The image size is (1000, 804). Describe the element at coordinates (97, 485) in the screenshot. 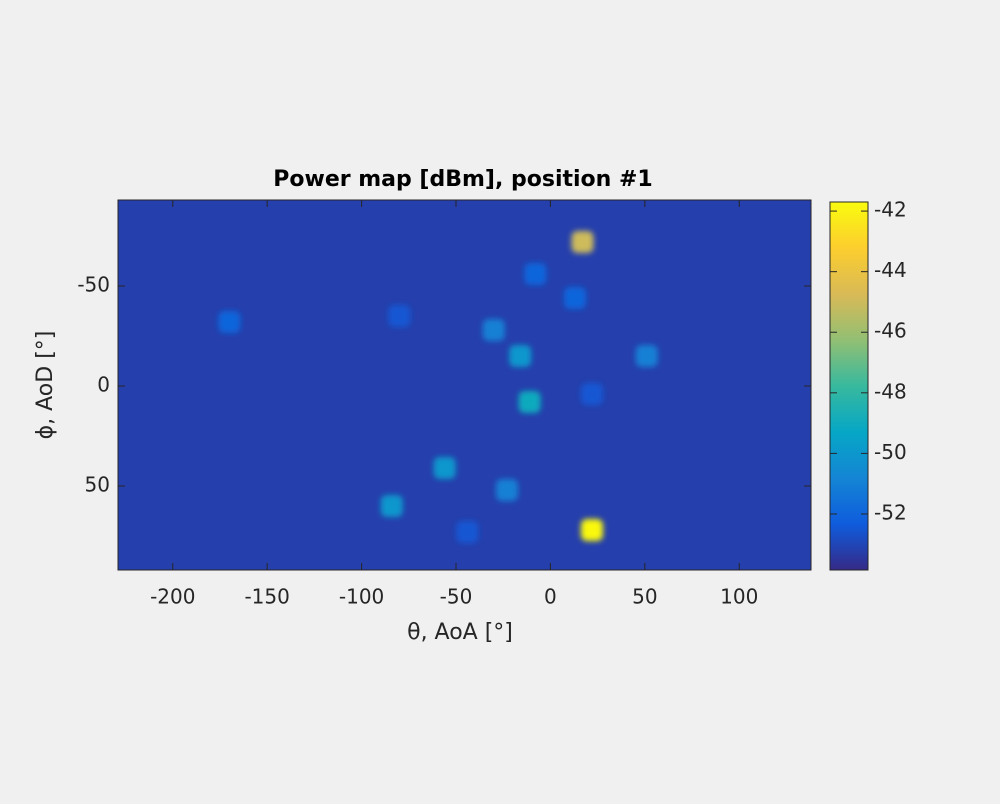

I see `y-tick-label: 50` at that location.